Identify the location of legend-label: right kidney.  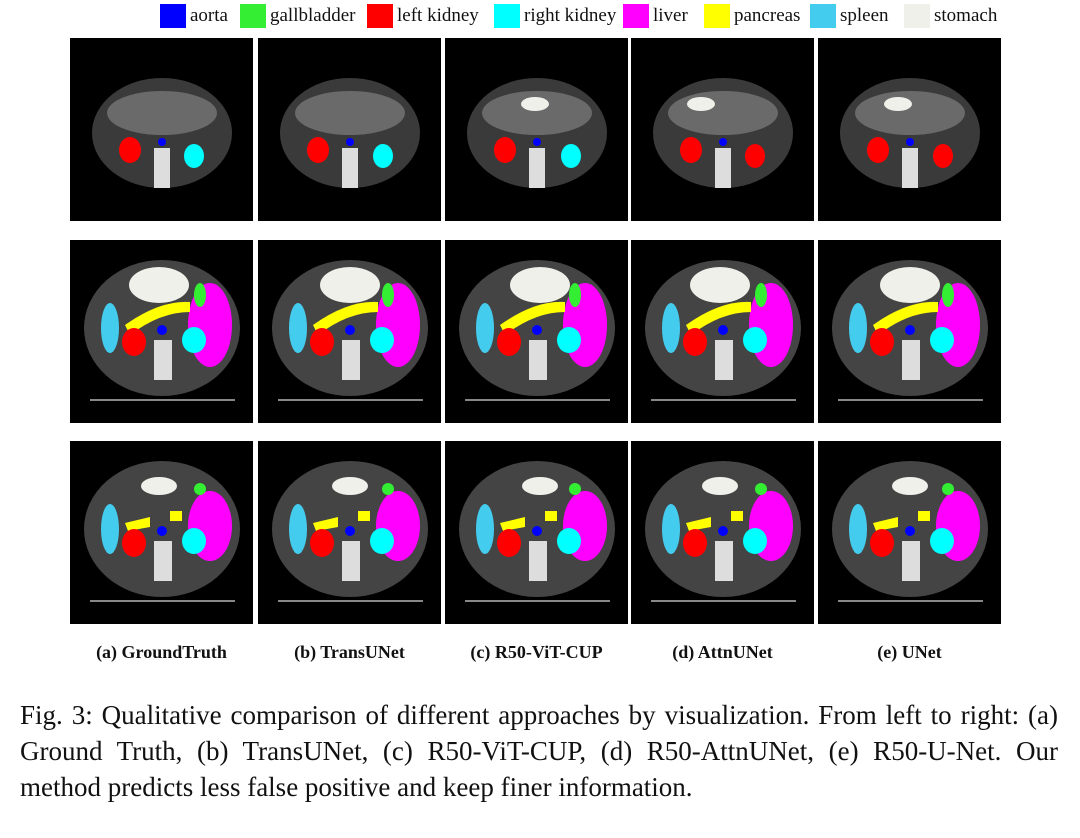
(570, 15).